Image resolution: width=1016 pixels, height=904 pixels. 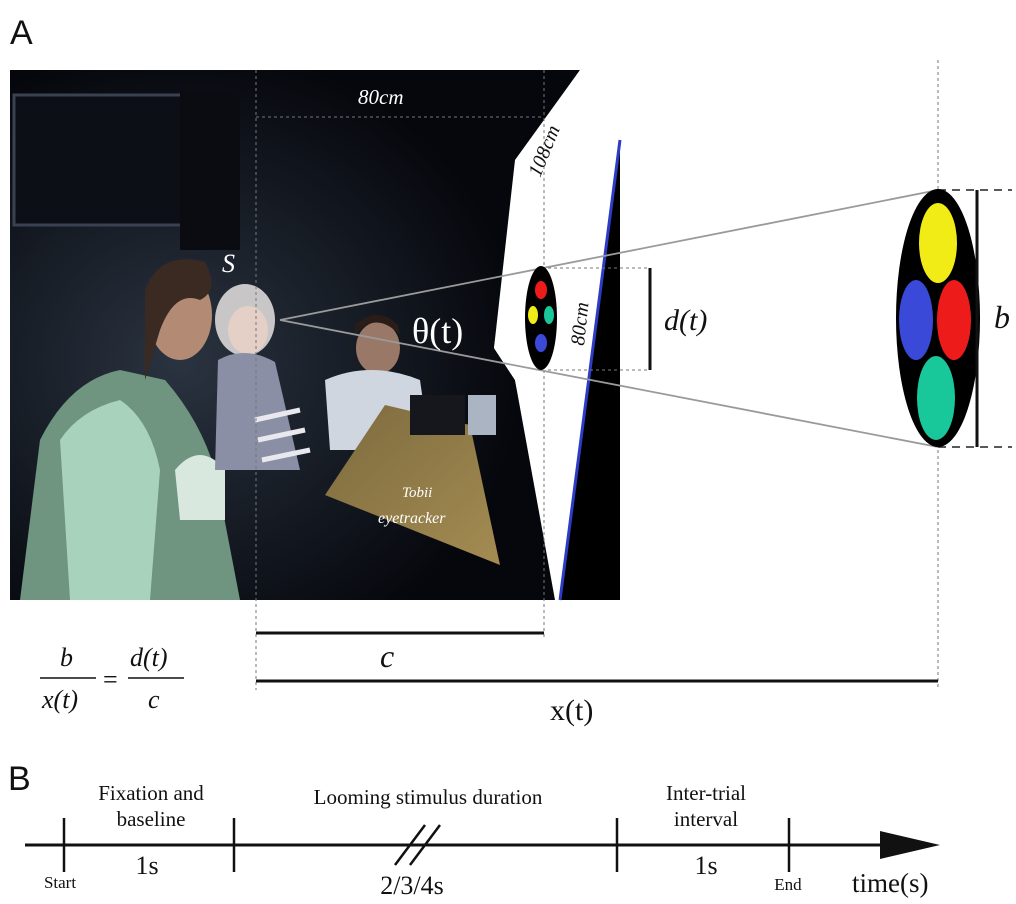 What do you see at coordinates (788, 884) in the screenshot?
I see `end-label: End` at bounding box center [788, 884].